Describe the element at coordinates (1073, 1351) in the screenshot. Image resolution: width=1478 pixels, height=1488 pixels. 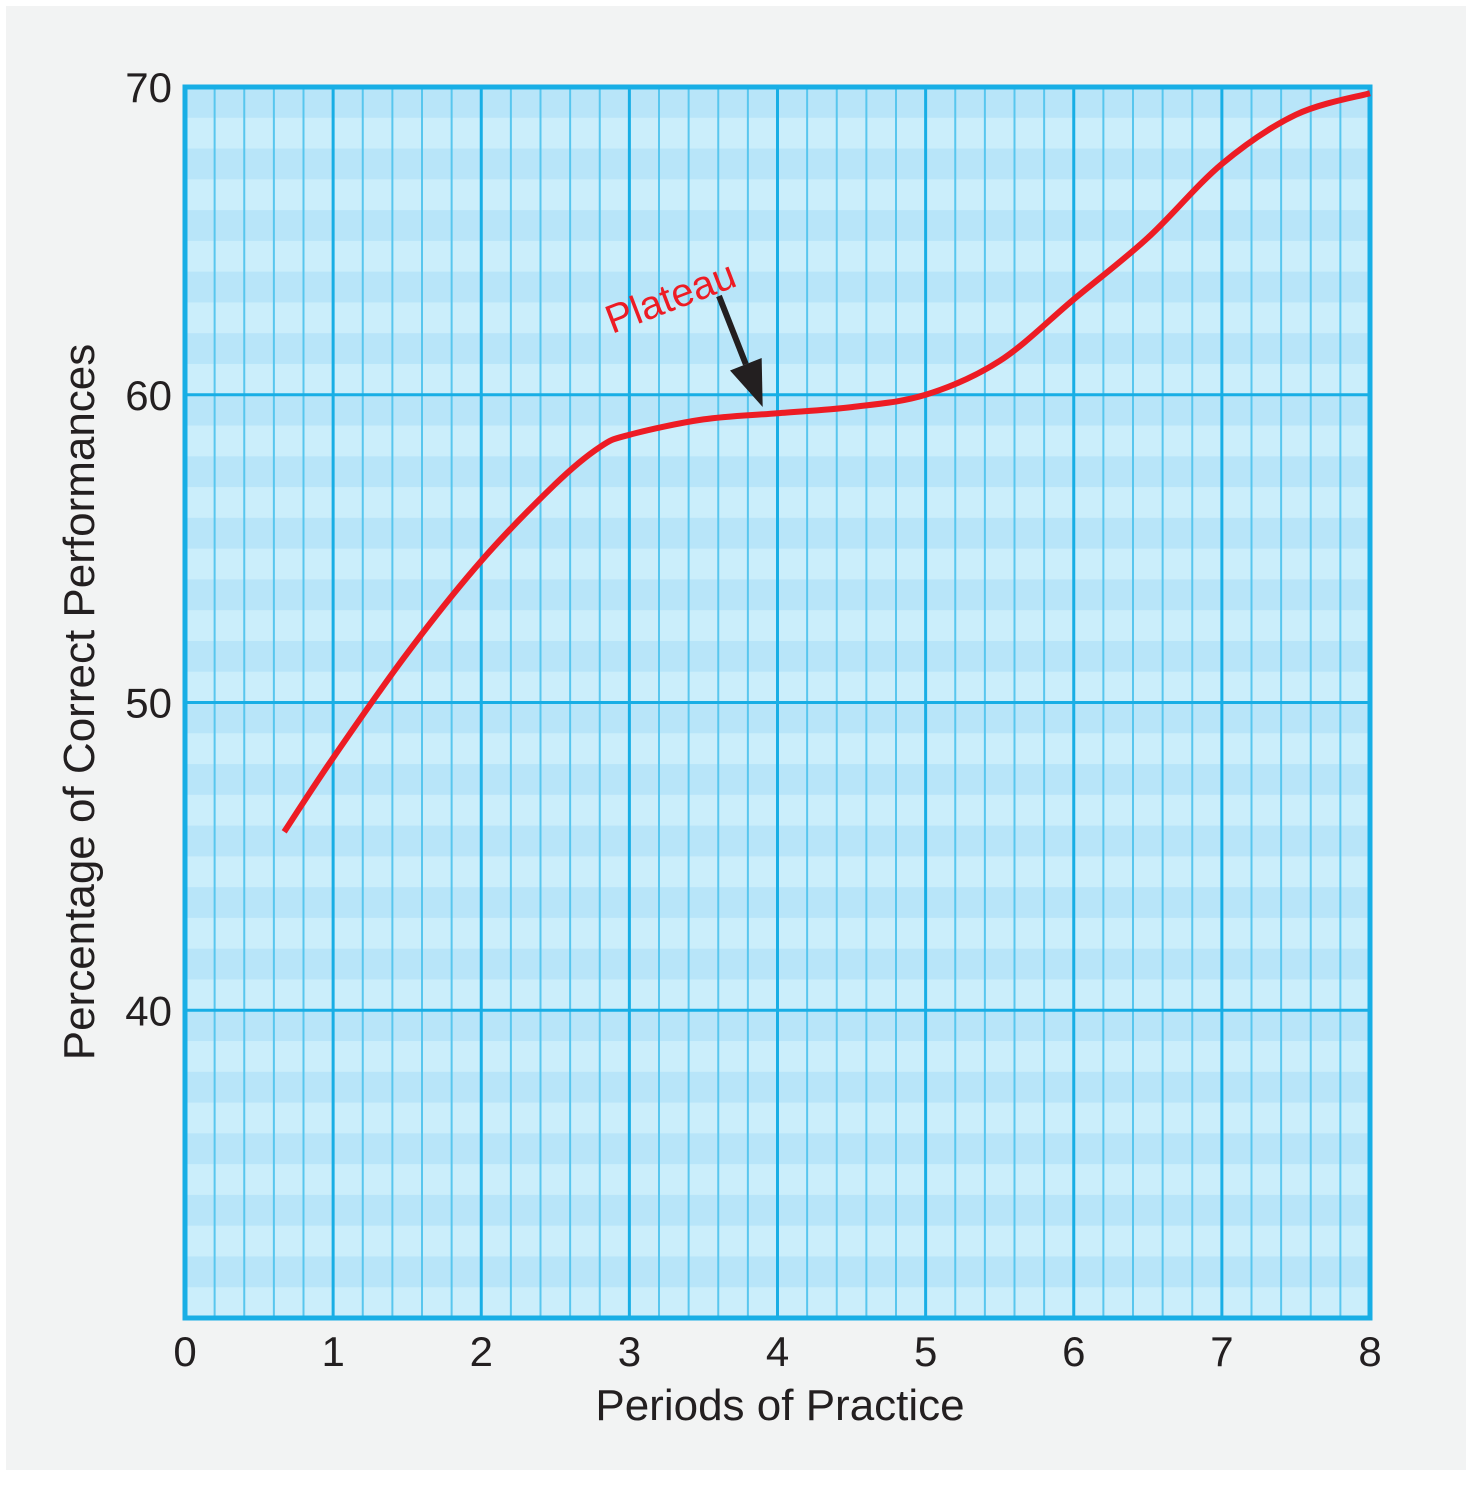
I see `x-tick-label-6: 6` at that location.